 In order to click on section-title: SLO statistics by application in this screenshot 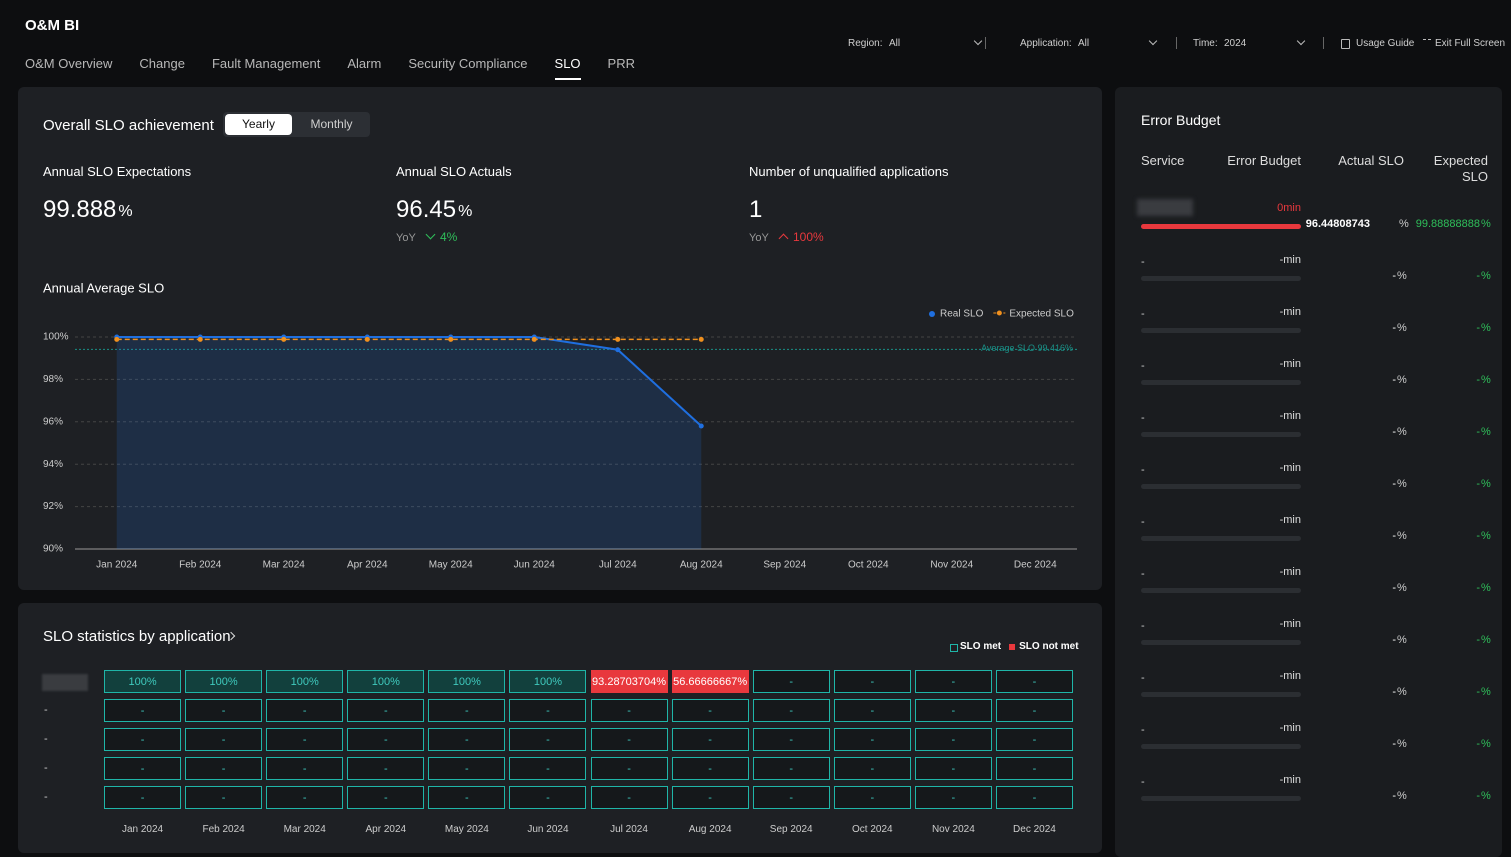, I will do `click(137, 636)`.